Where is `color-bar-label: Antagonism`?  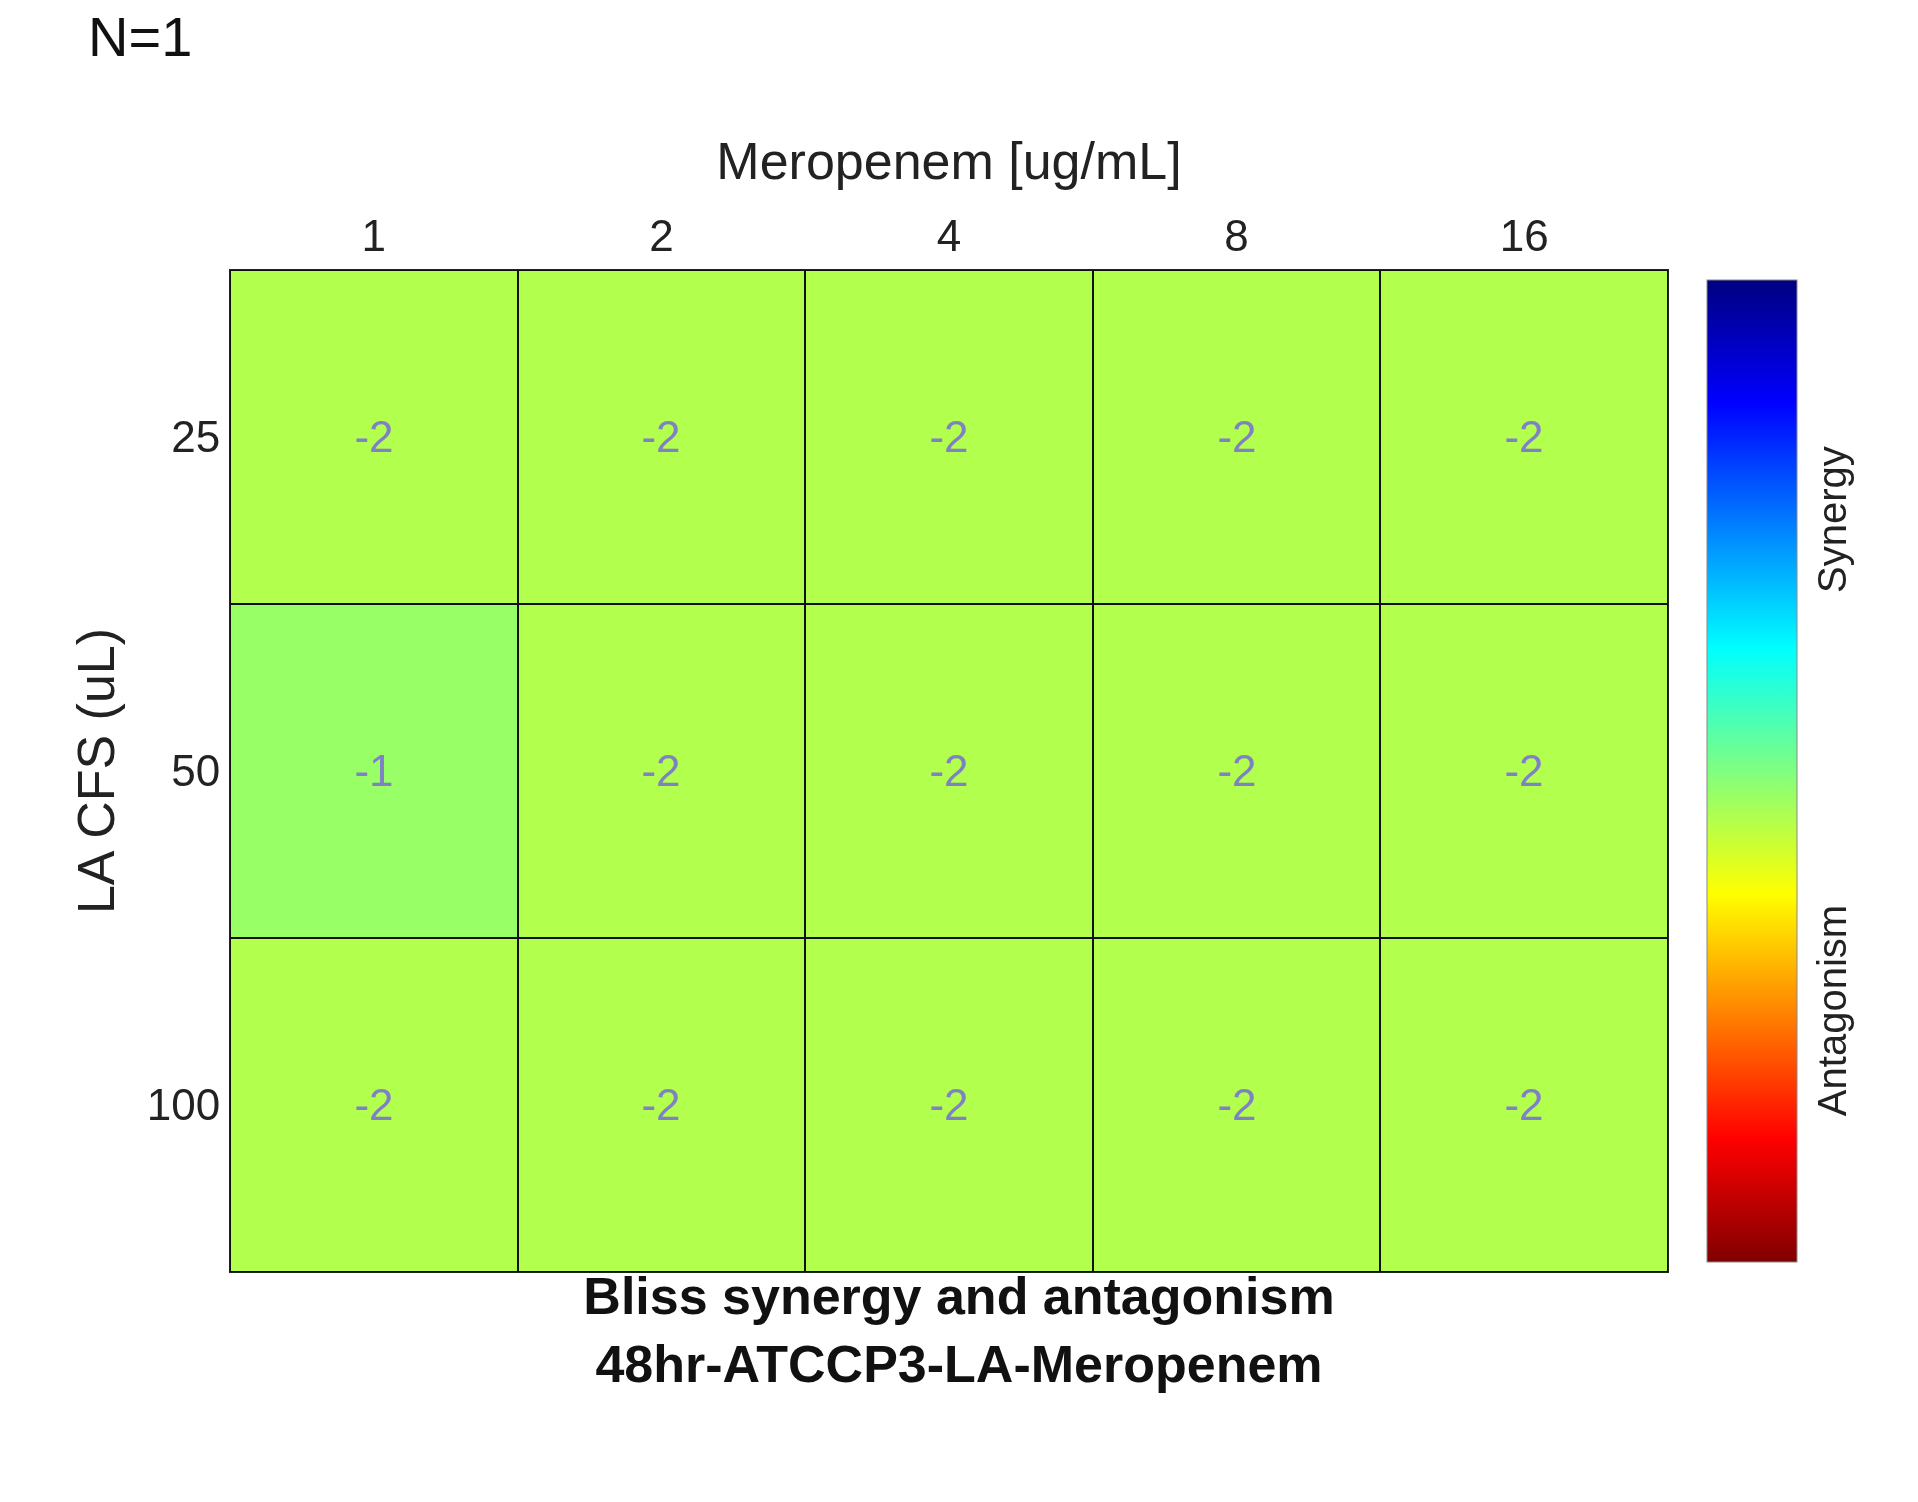 color-bar-label: Antagonism is located at coordinates (1832, 1010).